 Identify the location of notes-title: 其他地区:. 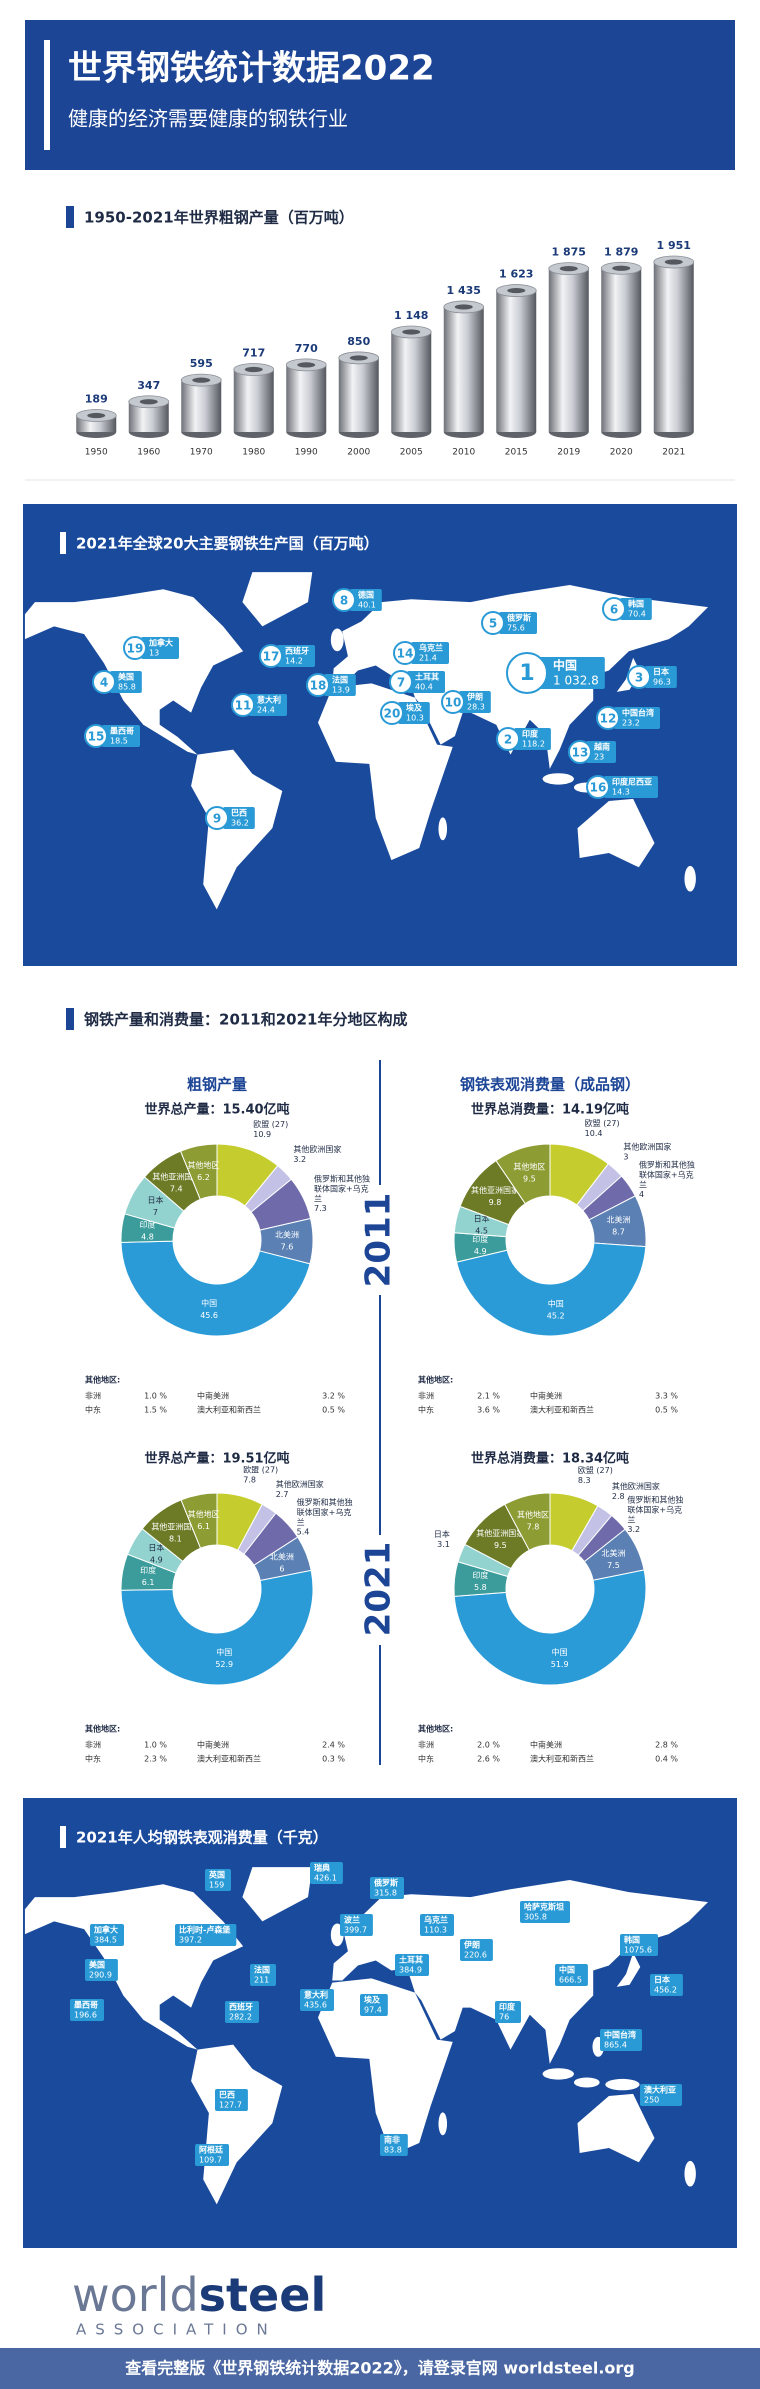
(102, 1380).